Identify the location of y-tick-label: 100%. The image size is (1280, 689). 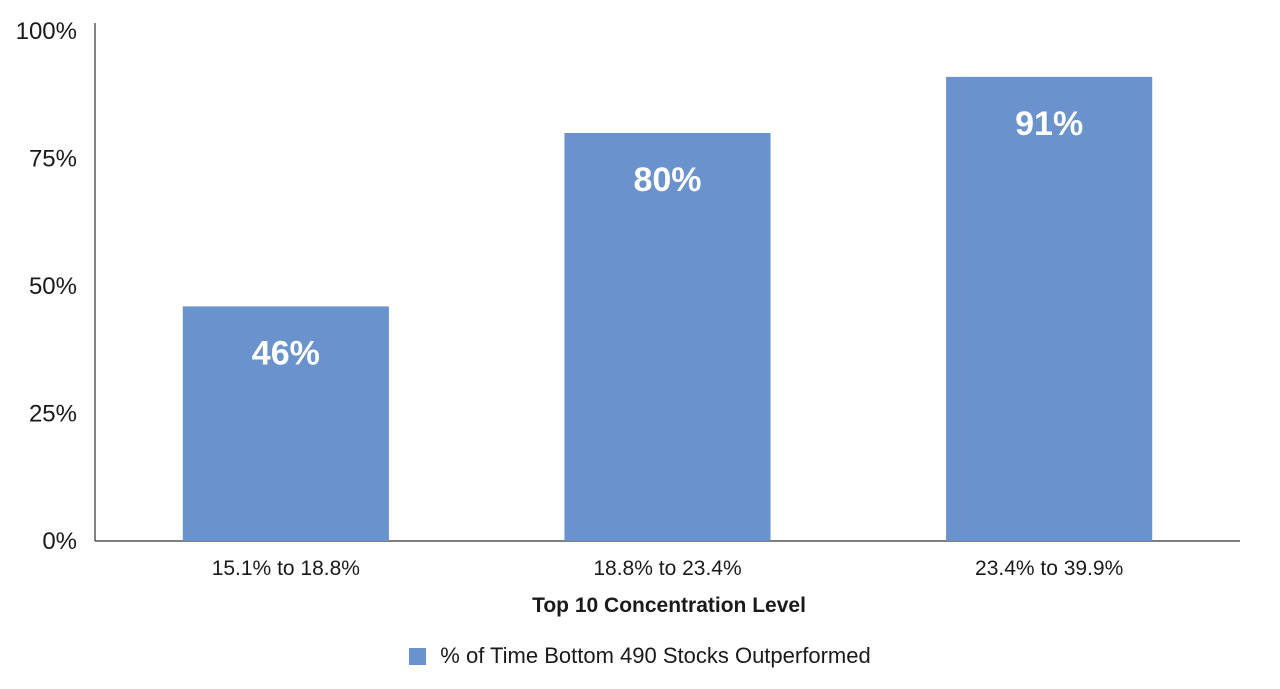
(46, 31).